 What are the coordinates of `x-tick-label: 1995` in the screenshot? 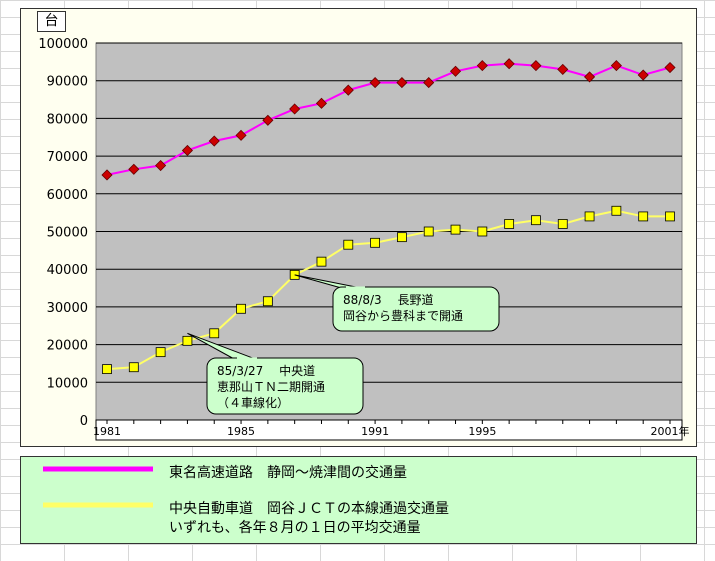 It's located at (482, 431).